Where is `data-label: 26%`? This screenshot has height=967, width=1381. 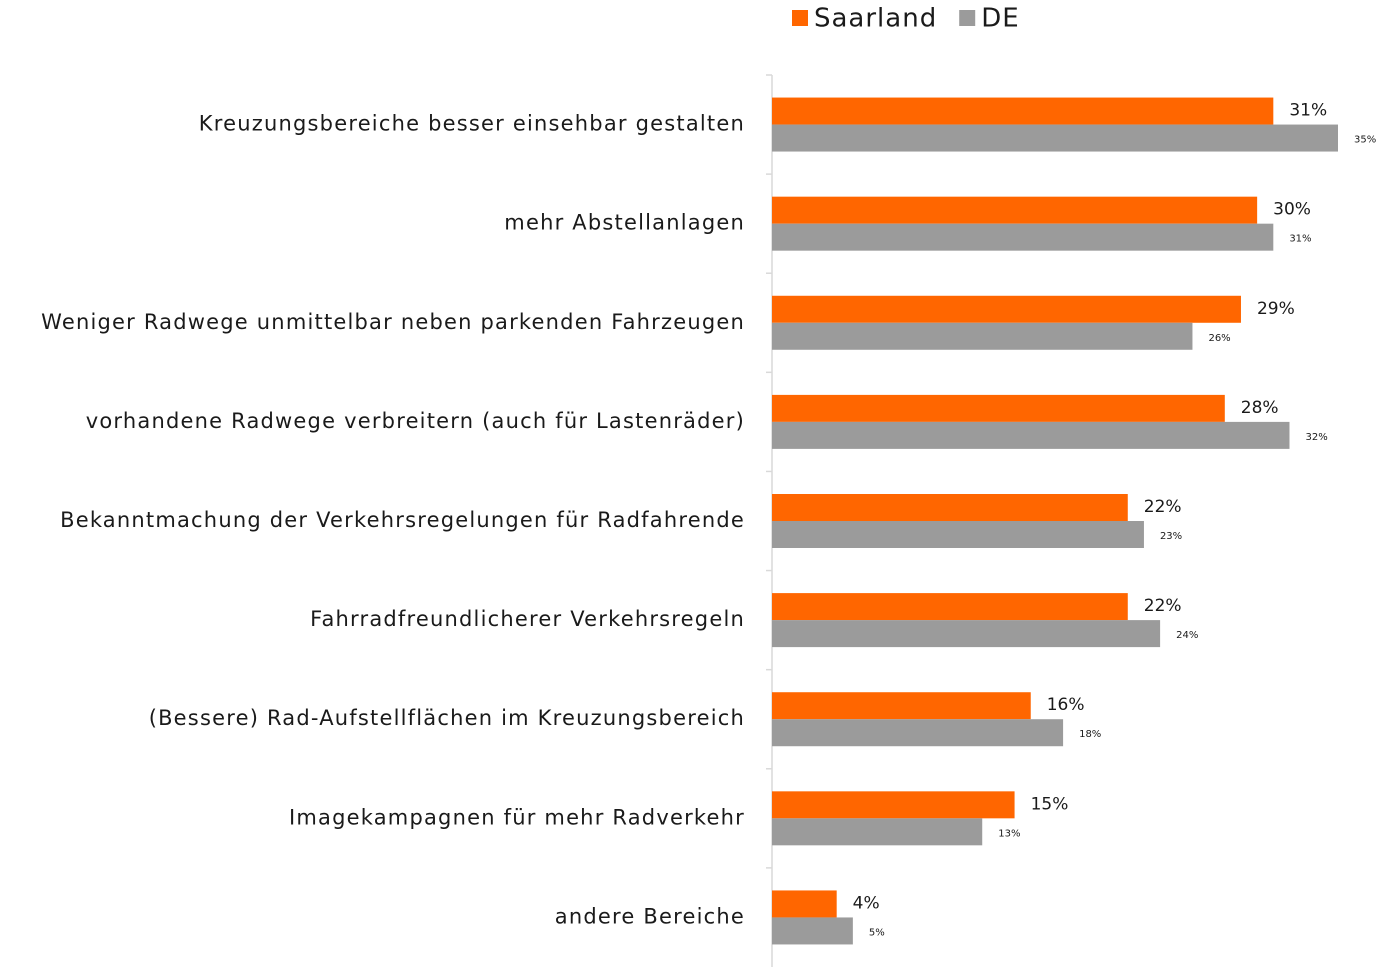
data-label: 26% is located at coordinates (1219, 338).